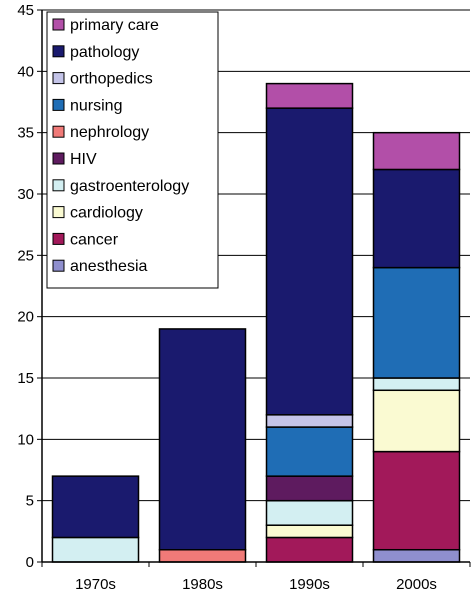 This screenshot has height=600, width=475. Describe the element at coordinates (416, 584) in the screenshot. I see `x-tick-label: 2000s` at that location.